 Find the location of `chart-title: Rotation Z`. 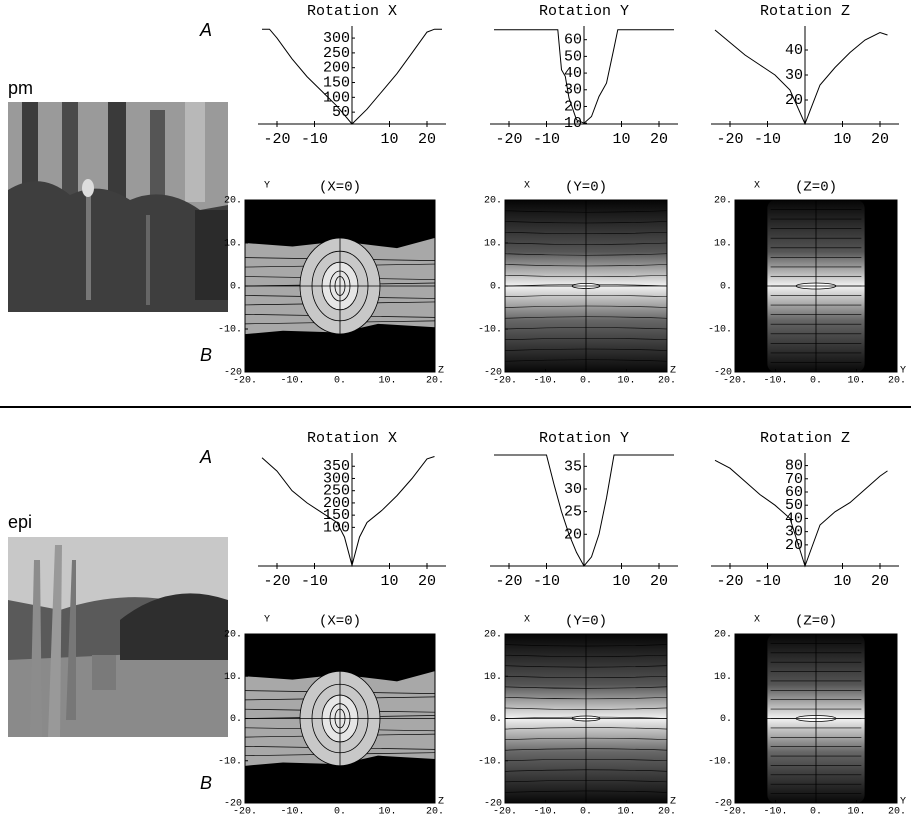

chart-title: Rotation Z is located at coordinates (805, 438).